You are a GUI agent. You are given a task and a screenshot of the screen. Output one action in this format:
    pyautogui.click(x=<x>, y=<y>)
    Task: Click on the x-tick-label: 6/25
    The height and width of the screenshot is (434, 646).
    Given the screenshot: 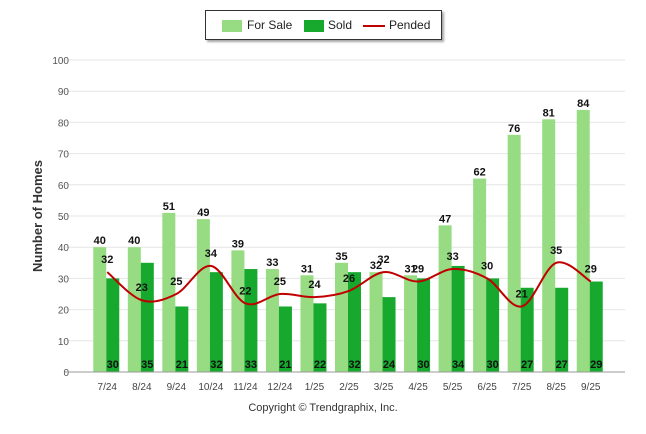 What is the action you would take?
    pyautogui.click(x=487, y=387)
    